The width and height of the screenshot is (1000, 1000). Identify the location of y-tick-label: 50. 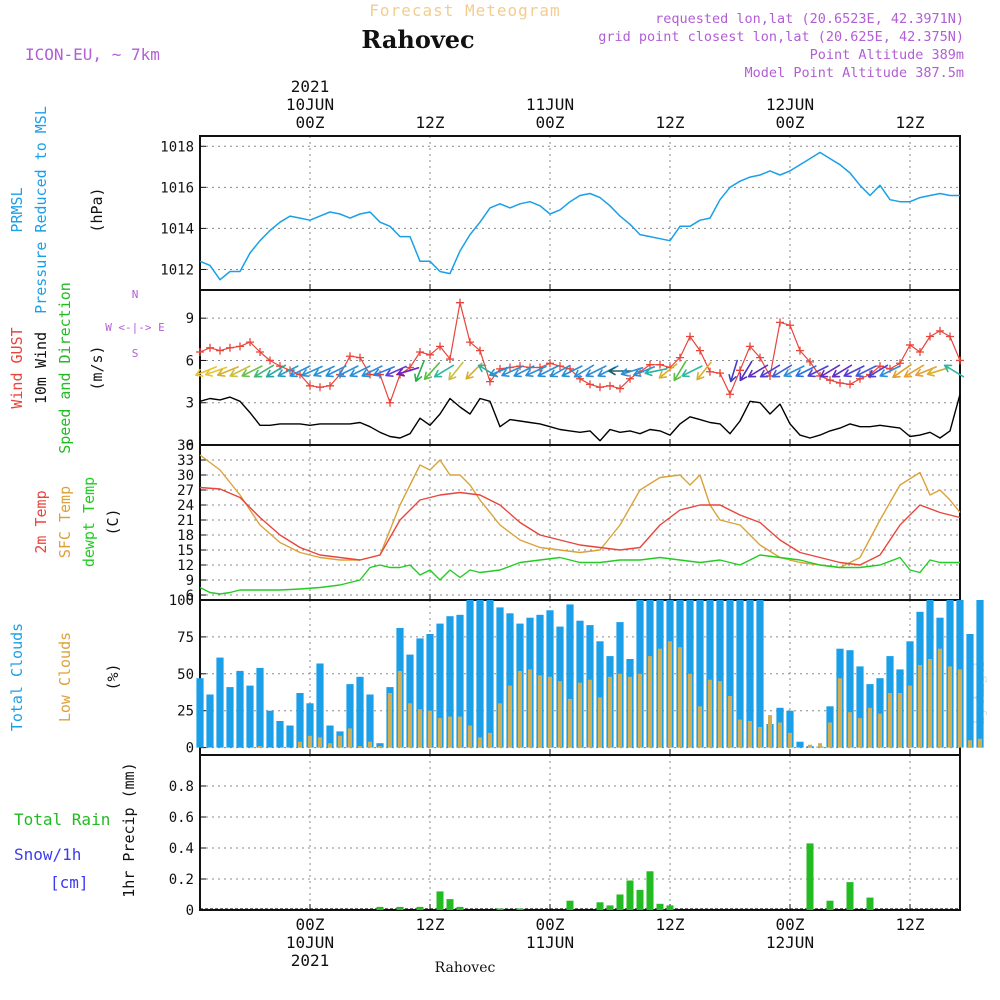
(185, 675).